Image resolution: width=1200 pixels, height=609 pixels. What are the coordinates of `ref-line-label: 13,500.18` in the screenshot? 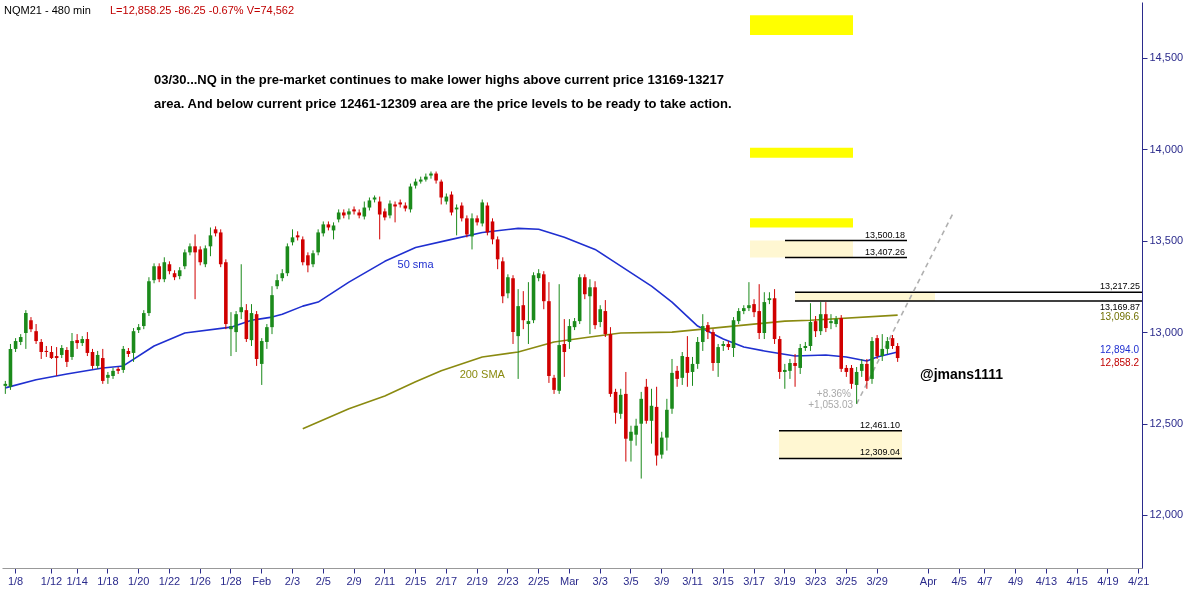 It's located at (884, 234).